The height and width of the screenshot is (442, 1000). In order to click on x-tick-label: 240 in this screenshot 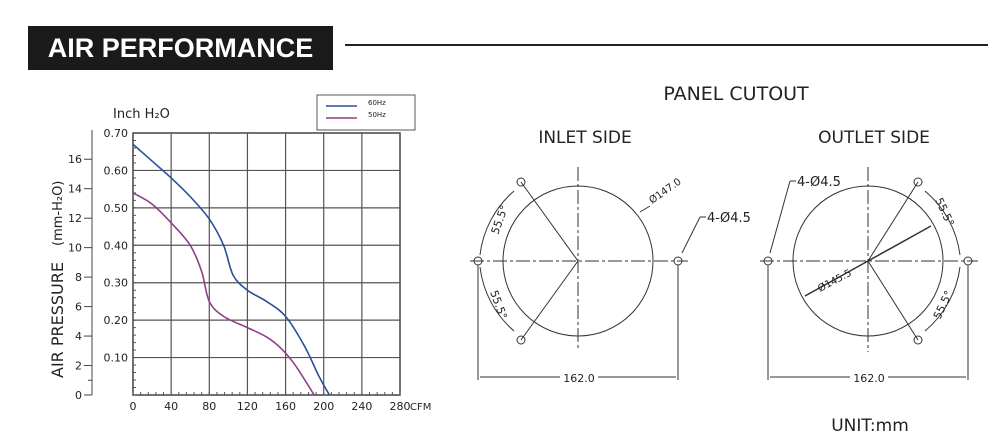, I will do `click(361, 406)`.